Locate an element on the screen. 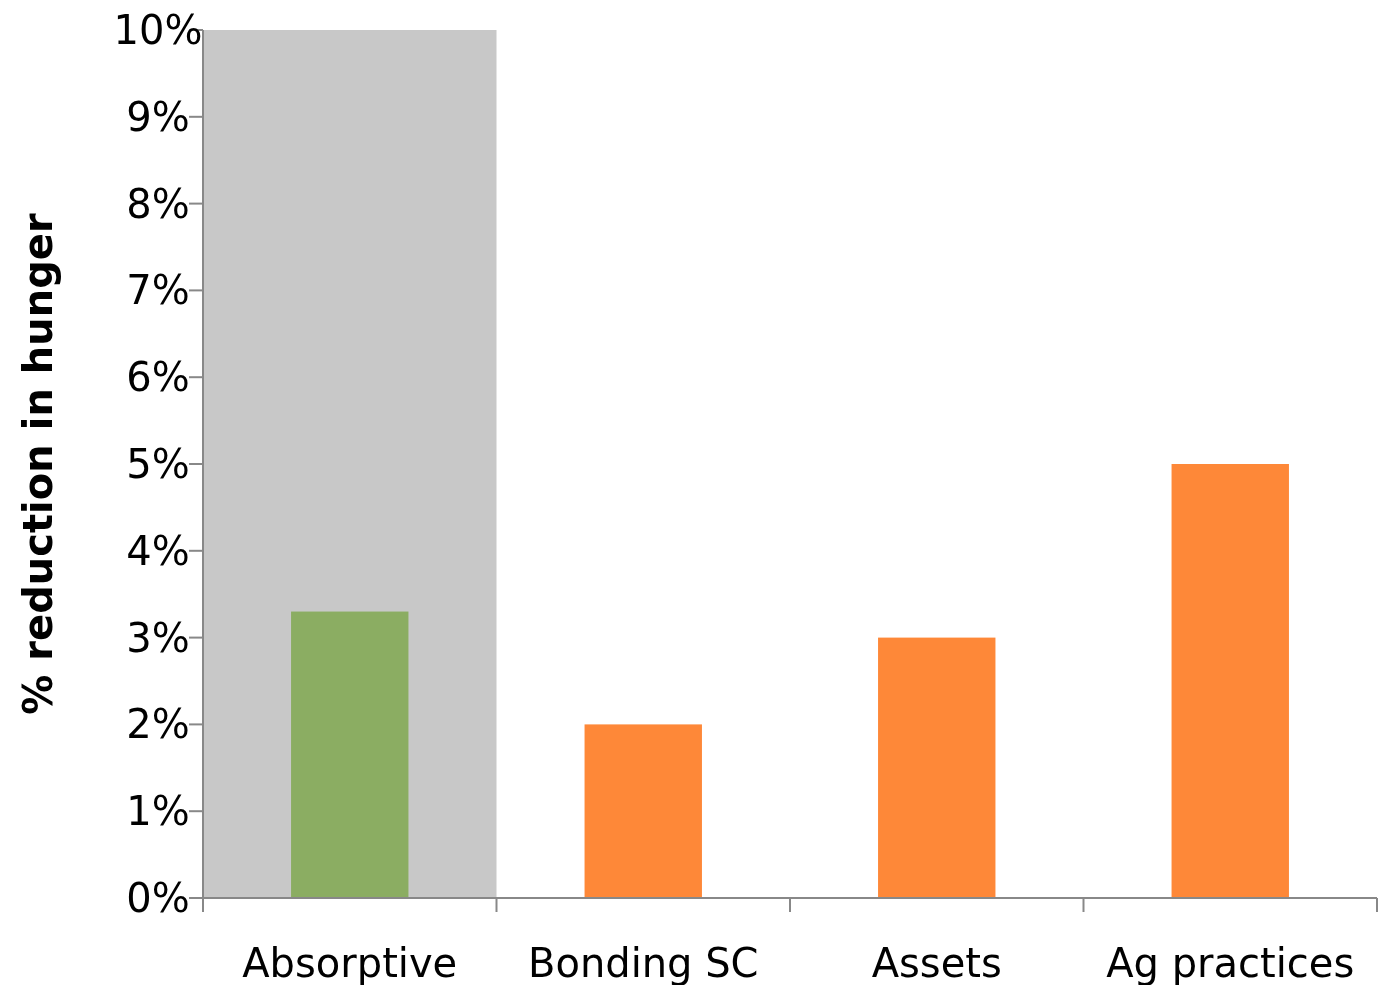 Image resolution: width=1393 pixels, height=997 pixels. x-tick-label: Assets is located at coordinates (936, 963).